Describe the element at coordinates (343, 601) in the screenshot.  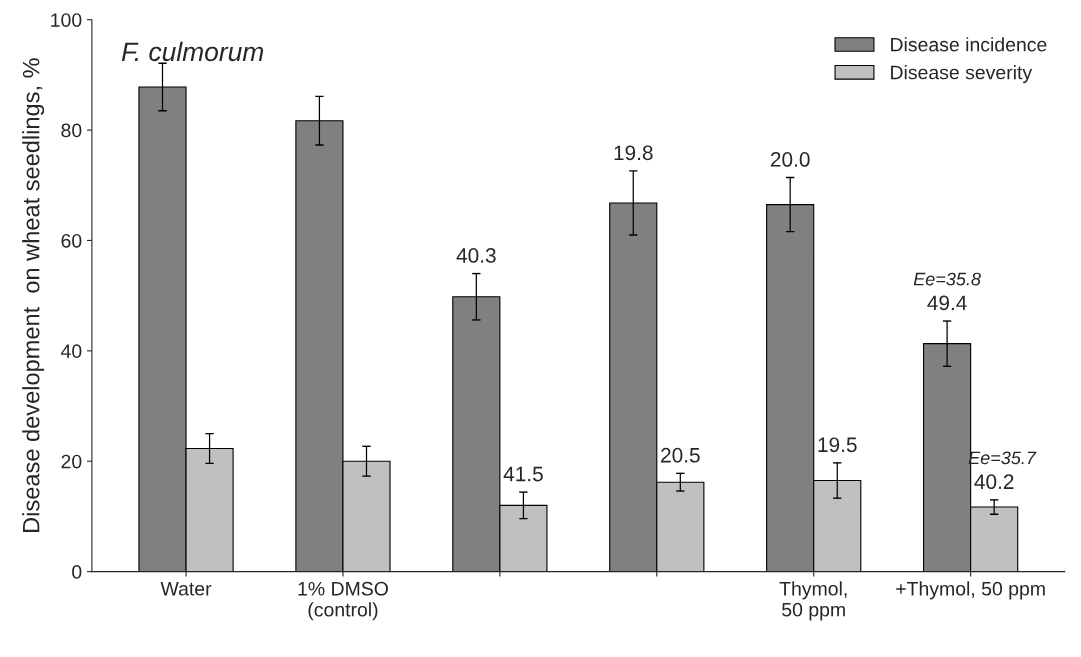
I see `x-tick-label: 1% DMSO (control)` at that location.